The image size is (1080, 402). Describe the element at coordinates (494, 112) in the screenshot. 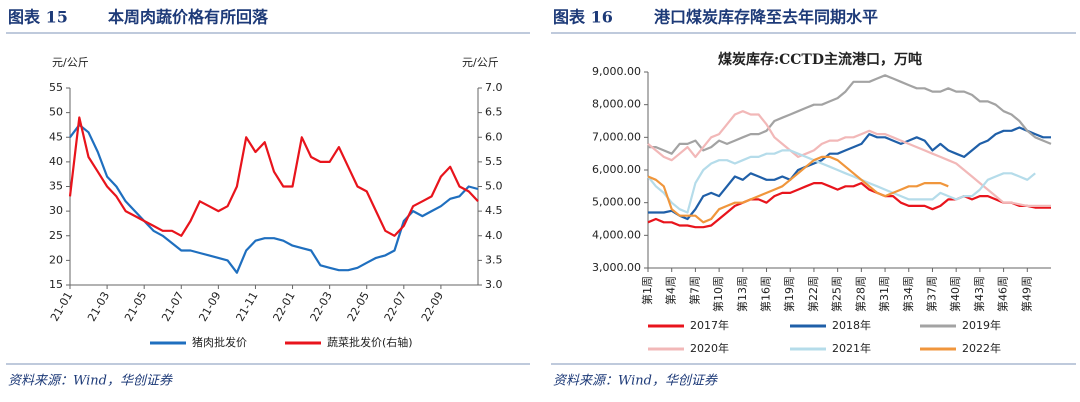

I see `y2-tick-label: 6.5` at that location.